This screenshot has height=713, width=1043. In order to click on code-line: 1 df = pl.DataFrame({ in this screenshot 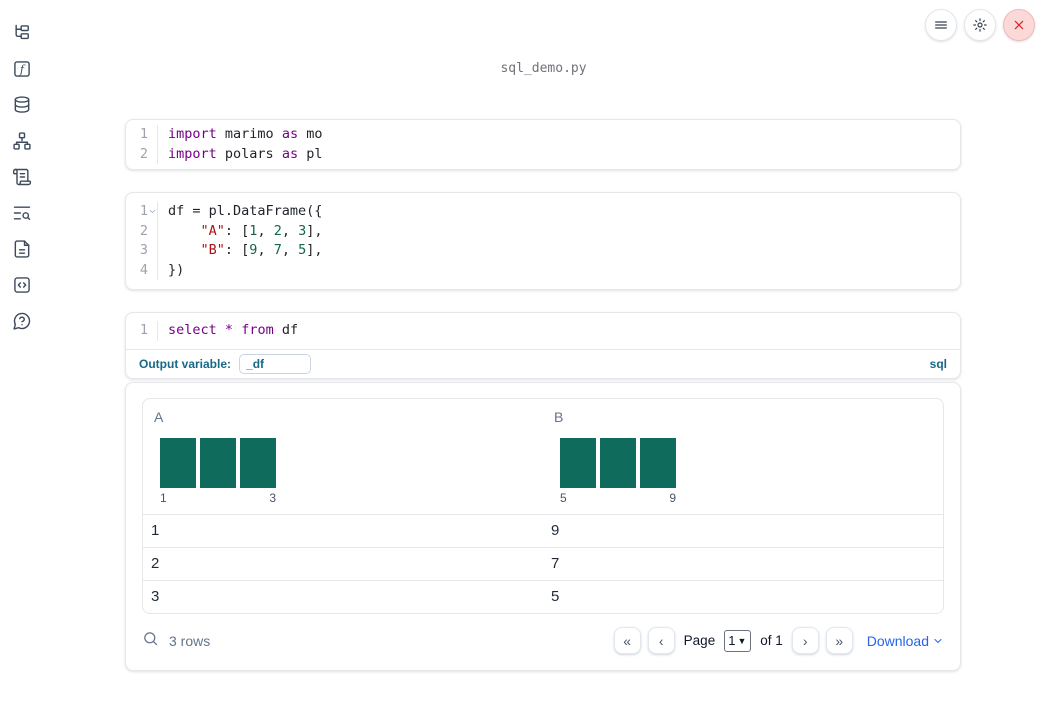, I will do `click(543, 212)`.